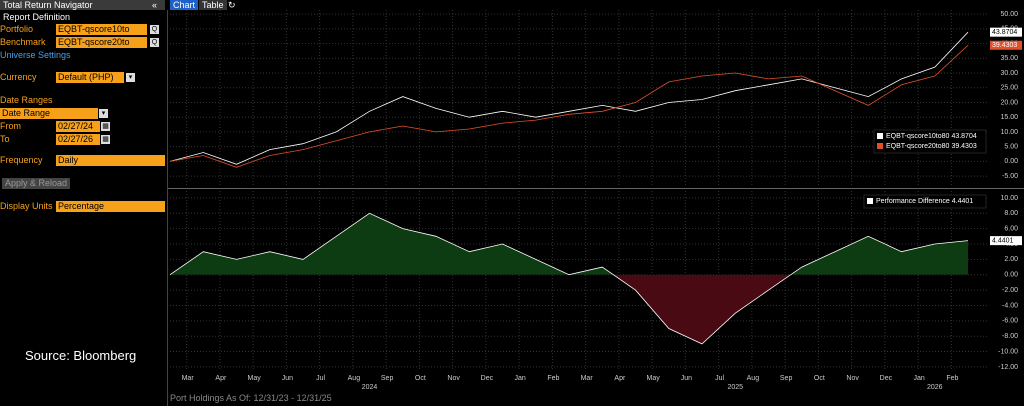  Describe the element at coordinates (963, 136) in the screenshot. I see `legend-value: 43.8704` at that location.